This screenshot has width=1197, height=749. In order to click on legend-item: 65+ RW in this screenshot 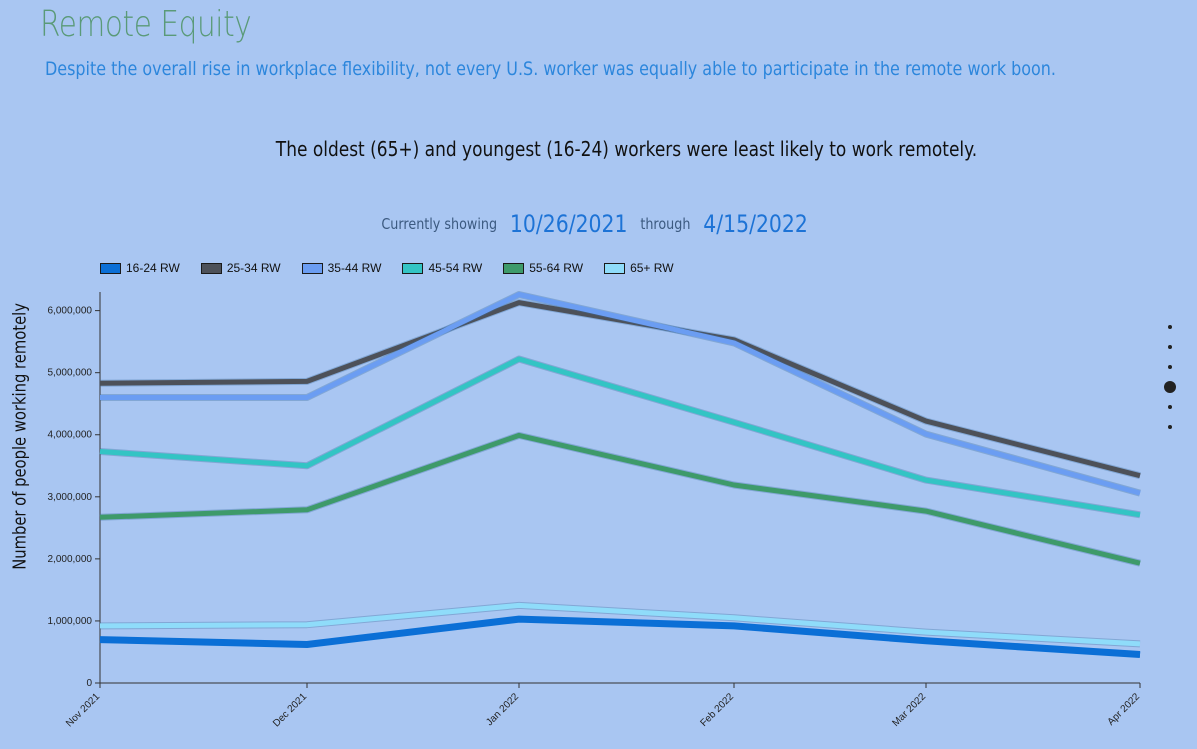, I will do `click(639, 268)`.